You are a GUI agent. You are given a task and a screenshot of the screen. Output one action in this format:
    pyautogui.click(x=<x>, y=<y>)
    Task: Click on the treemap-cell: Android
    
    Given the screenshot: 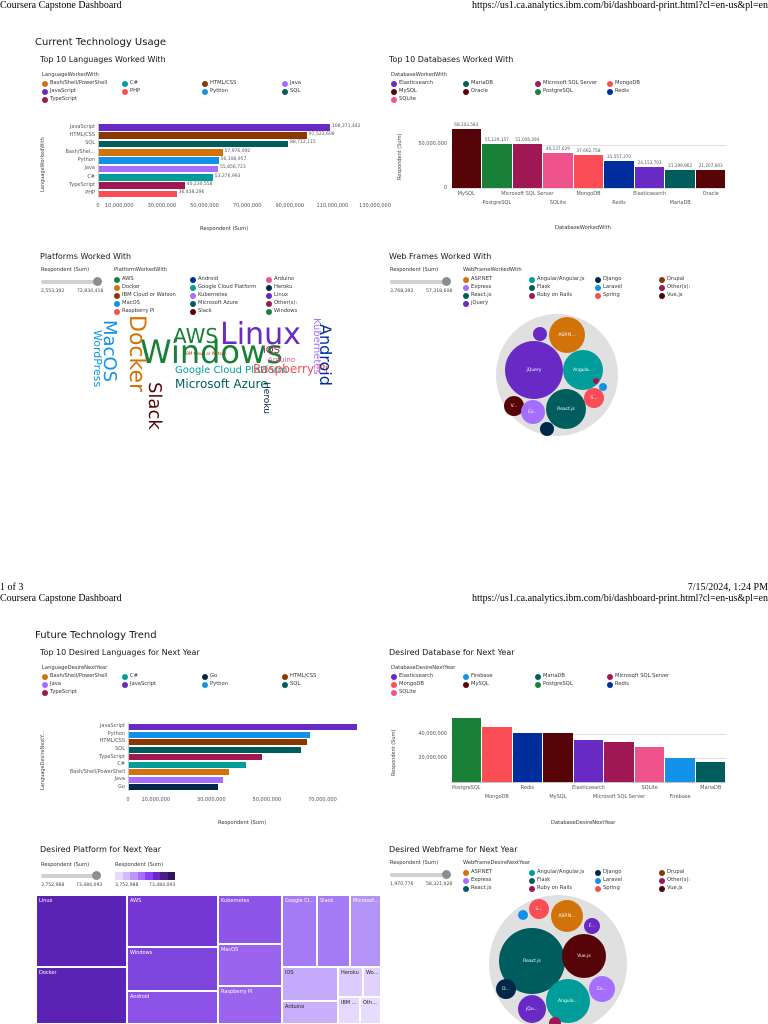 What is the action you would take?
    pyautogui.click(x=172, y=1007)
    